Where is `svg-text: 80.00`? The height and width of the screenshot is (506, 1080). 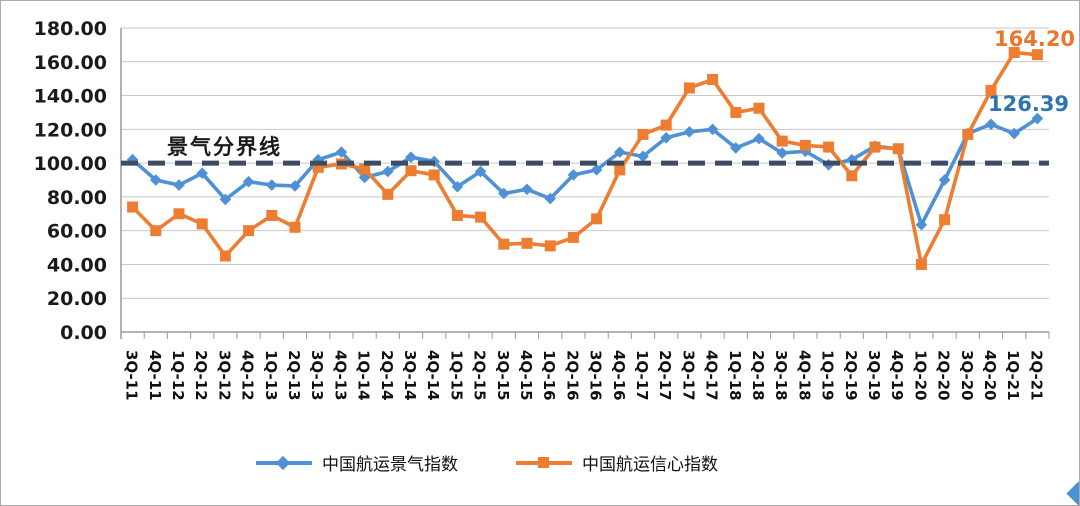
svg-text: 80.00 is located at coordinates (77, 198).